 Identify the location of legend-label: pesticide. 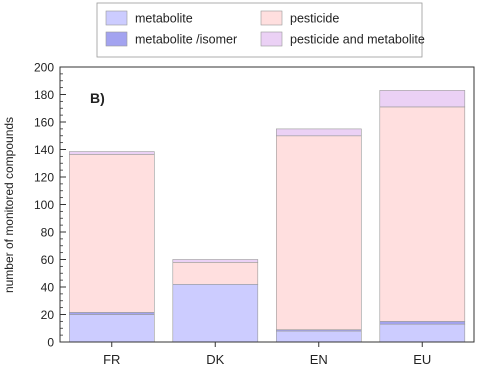
(314, 19).